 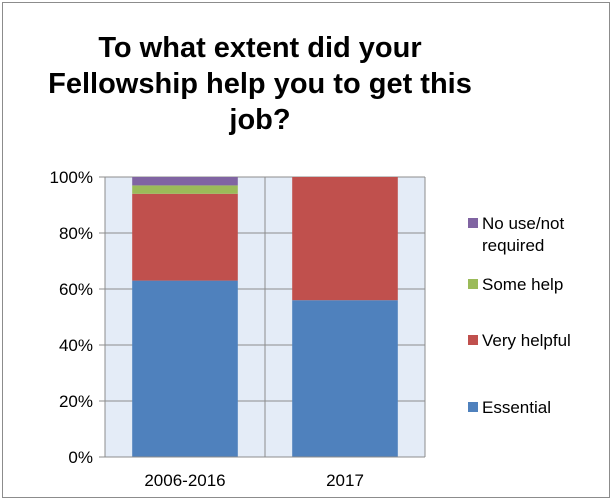 I want to click on legend-label: Some help, so click(x=522, y=284).